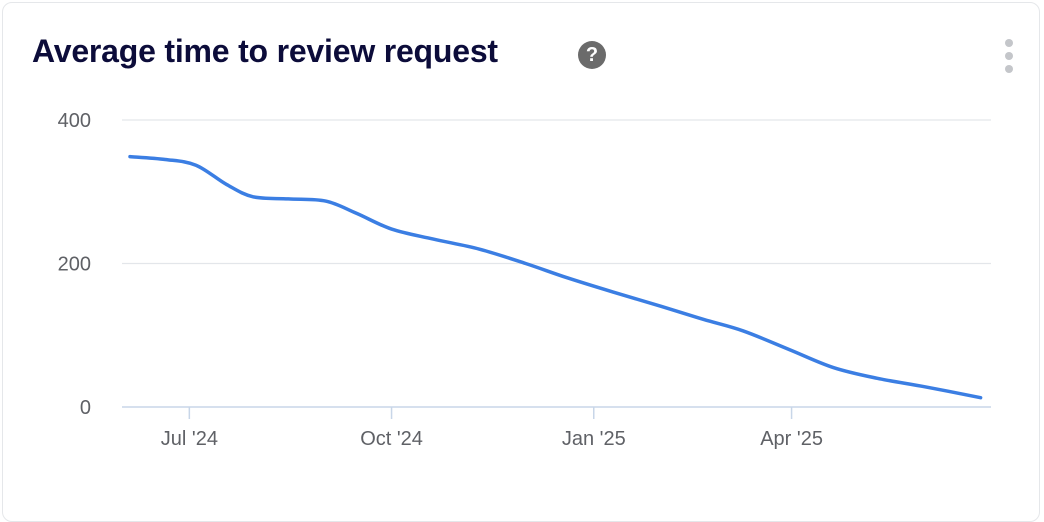 Image resolution: width=1044 pixels, height=522 pixels. I want to click on x-tick-label-2: Jan '25, so click(594, 439).